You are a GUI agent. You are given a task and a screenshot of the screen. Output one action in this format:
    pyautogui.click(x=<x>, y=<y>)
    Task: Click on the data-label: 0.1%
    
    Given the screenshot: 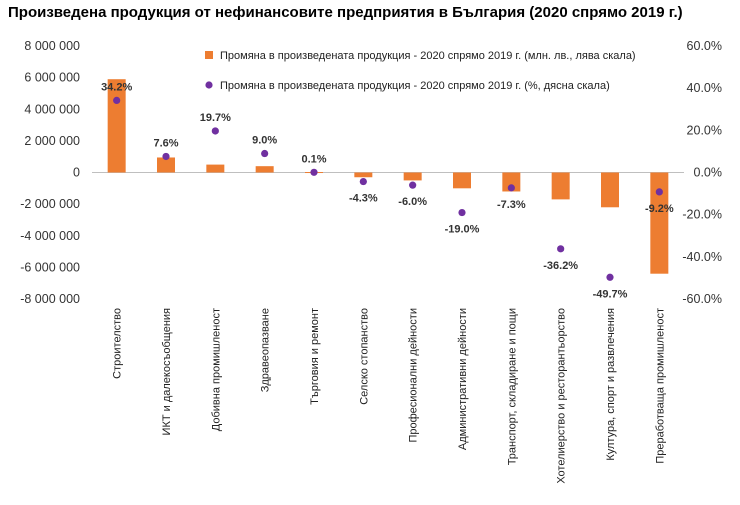 What is the action you would take?
    pyautogui.click(x=313, y=159)
    